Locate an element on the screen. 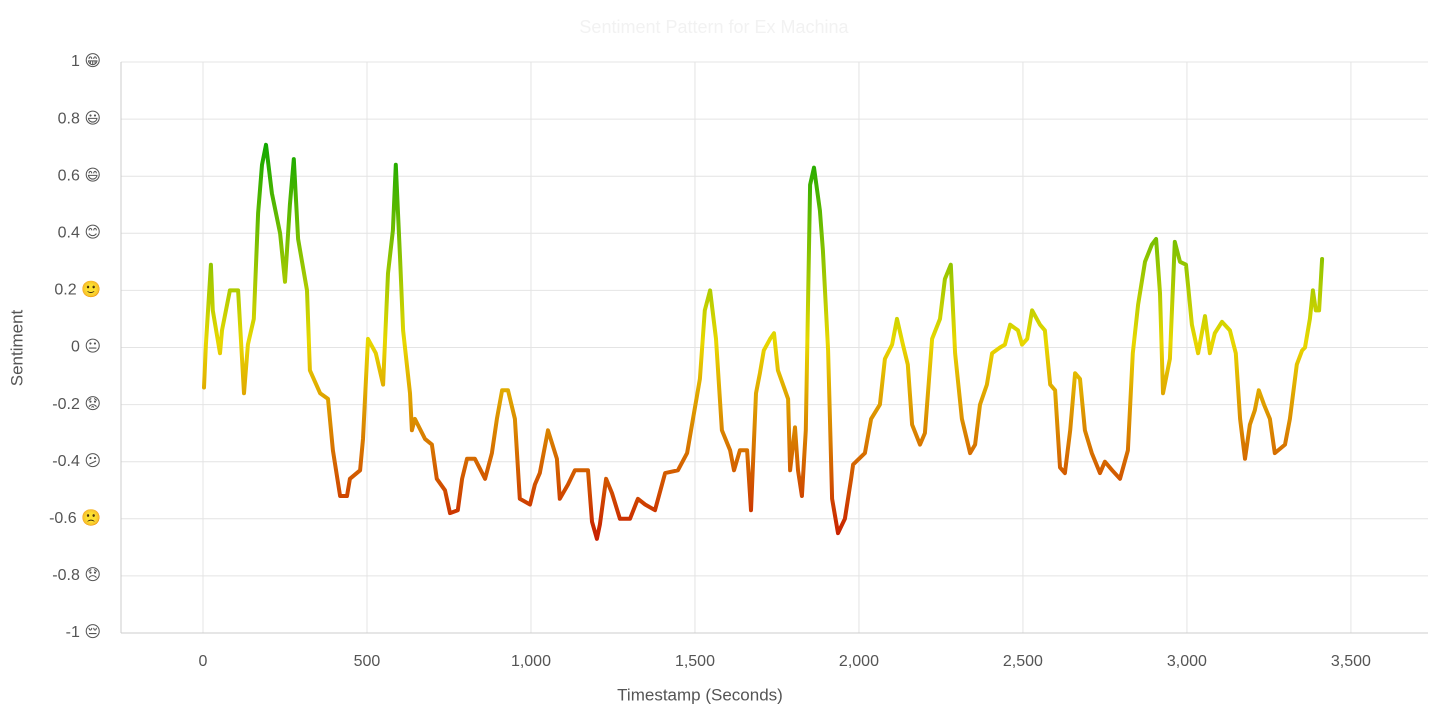 The height and width of the screenshot is (720, 1429). y-tick-label: -0.6 🙁 is located at coordinates (75, 518).